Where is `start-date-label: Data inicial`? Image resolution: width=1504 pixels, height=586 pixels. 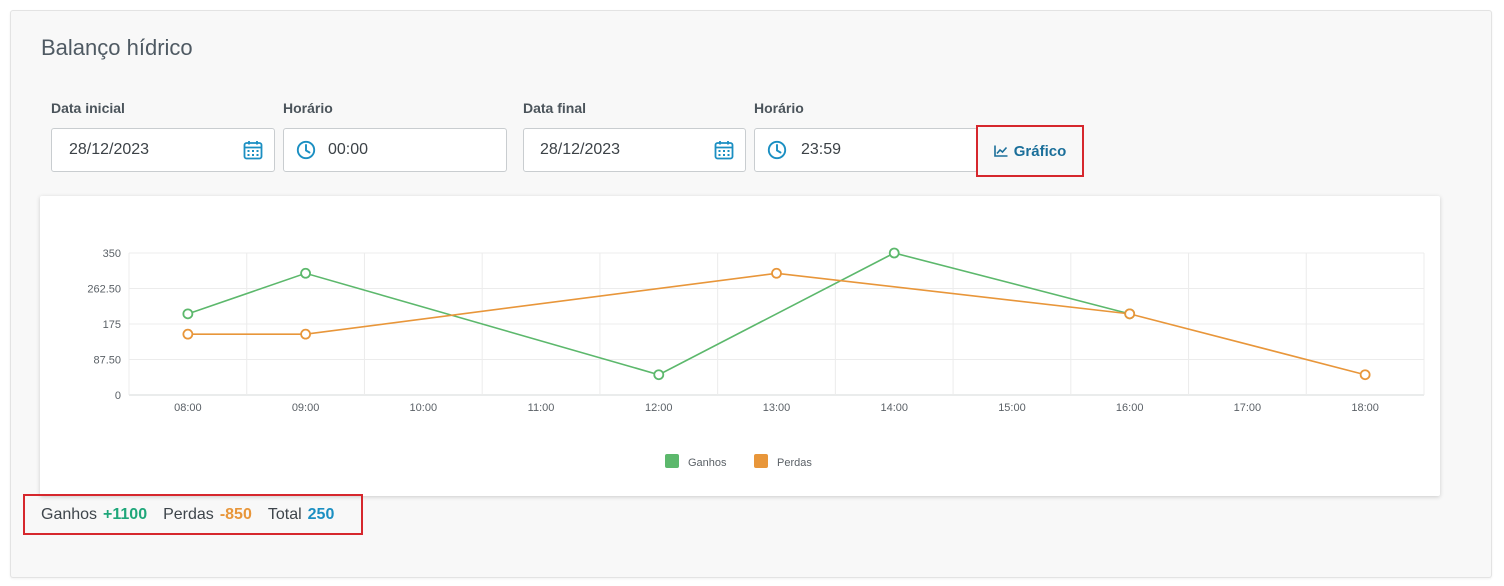 start-date-label: Data inicial is located at coordinates (88, 108).